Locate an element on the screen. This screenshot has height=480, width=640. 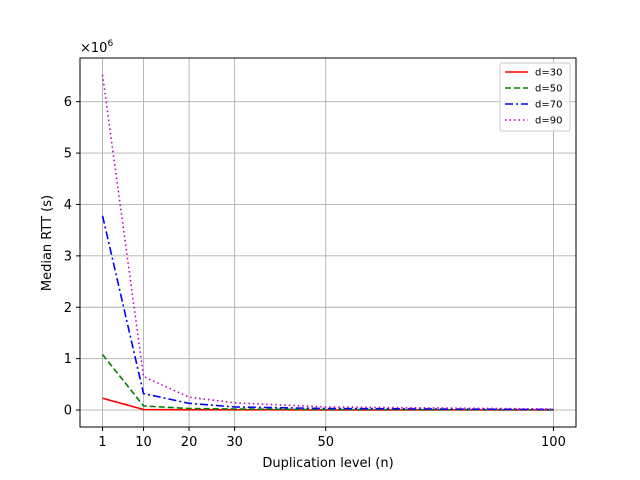
y-axis-label: Median RTT (s) is located at coordinates (47, 243).